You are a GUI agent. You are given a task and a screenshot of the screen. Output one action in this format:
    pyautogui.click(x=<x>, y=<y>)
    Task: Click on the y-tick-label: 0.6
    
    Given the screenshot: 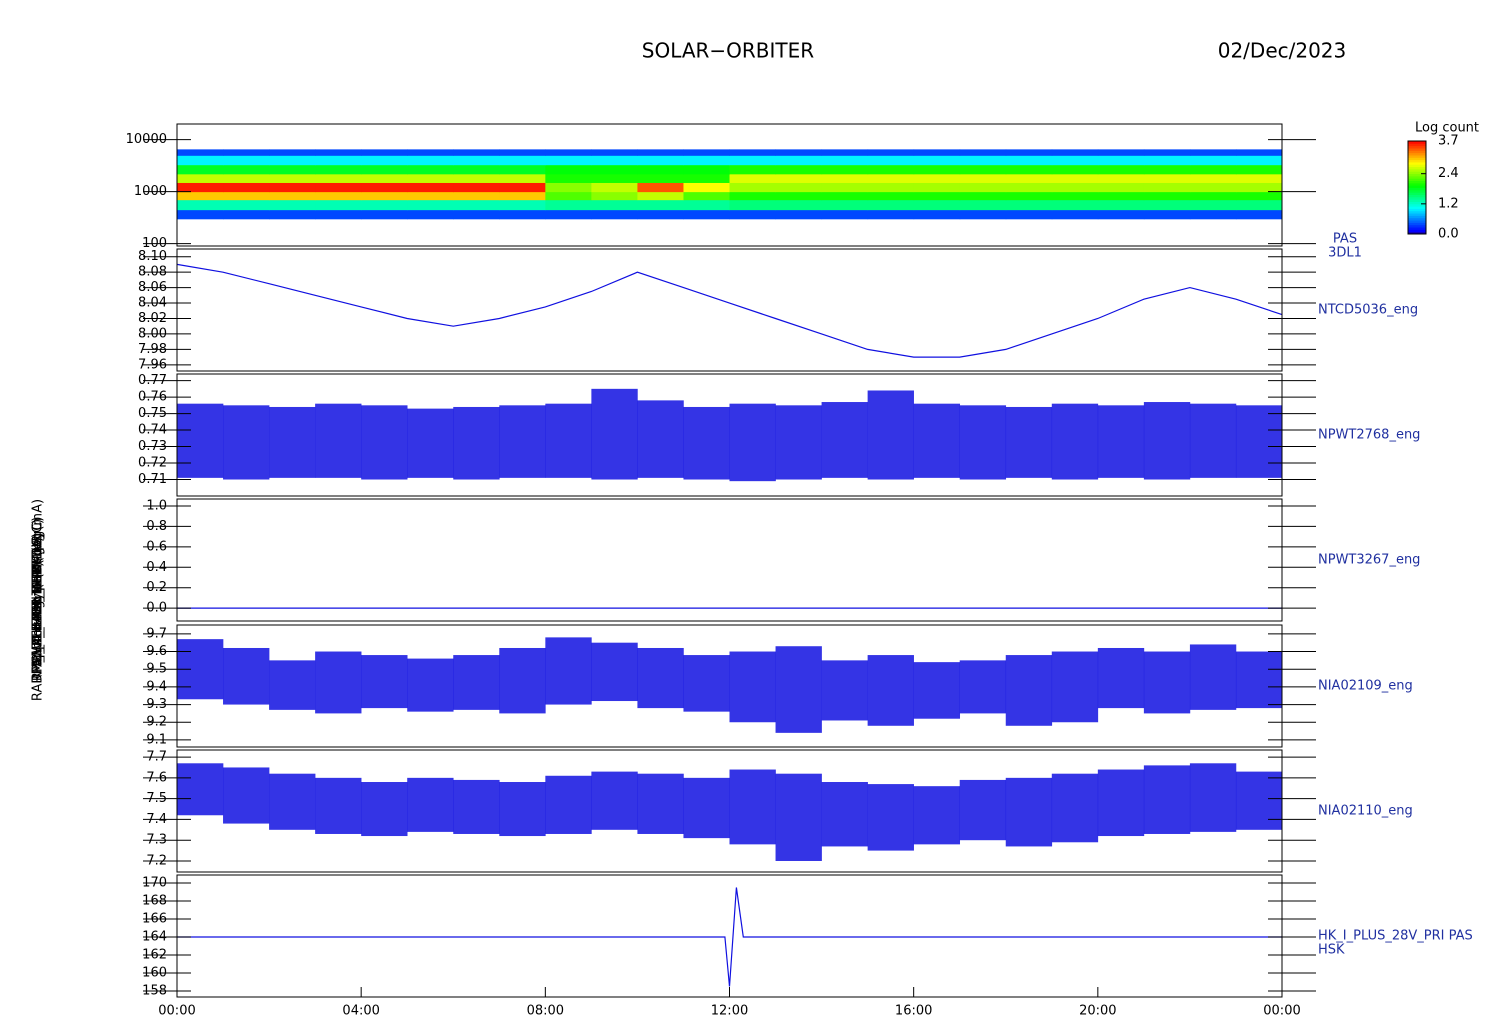 What is the action you would take?
    pyautogui.click(x=156, y=546)
    